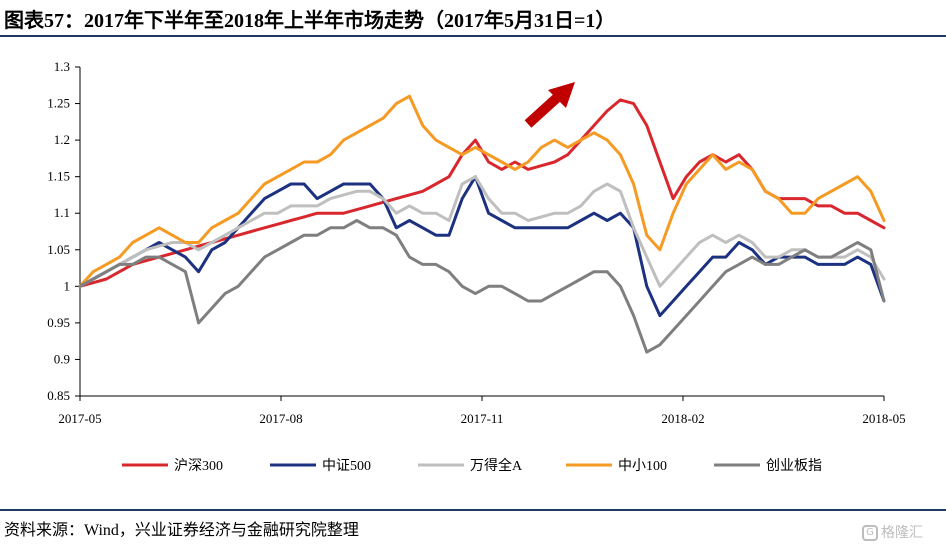  Describe the element at coordinates (62, 212) in the screenshot. I see `y-tick-label: 1.1` at that location.